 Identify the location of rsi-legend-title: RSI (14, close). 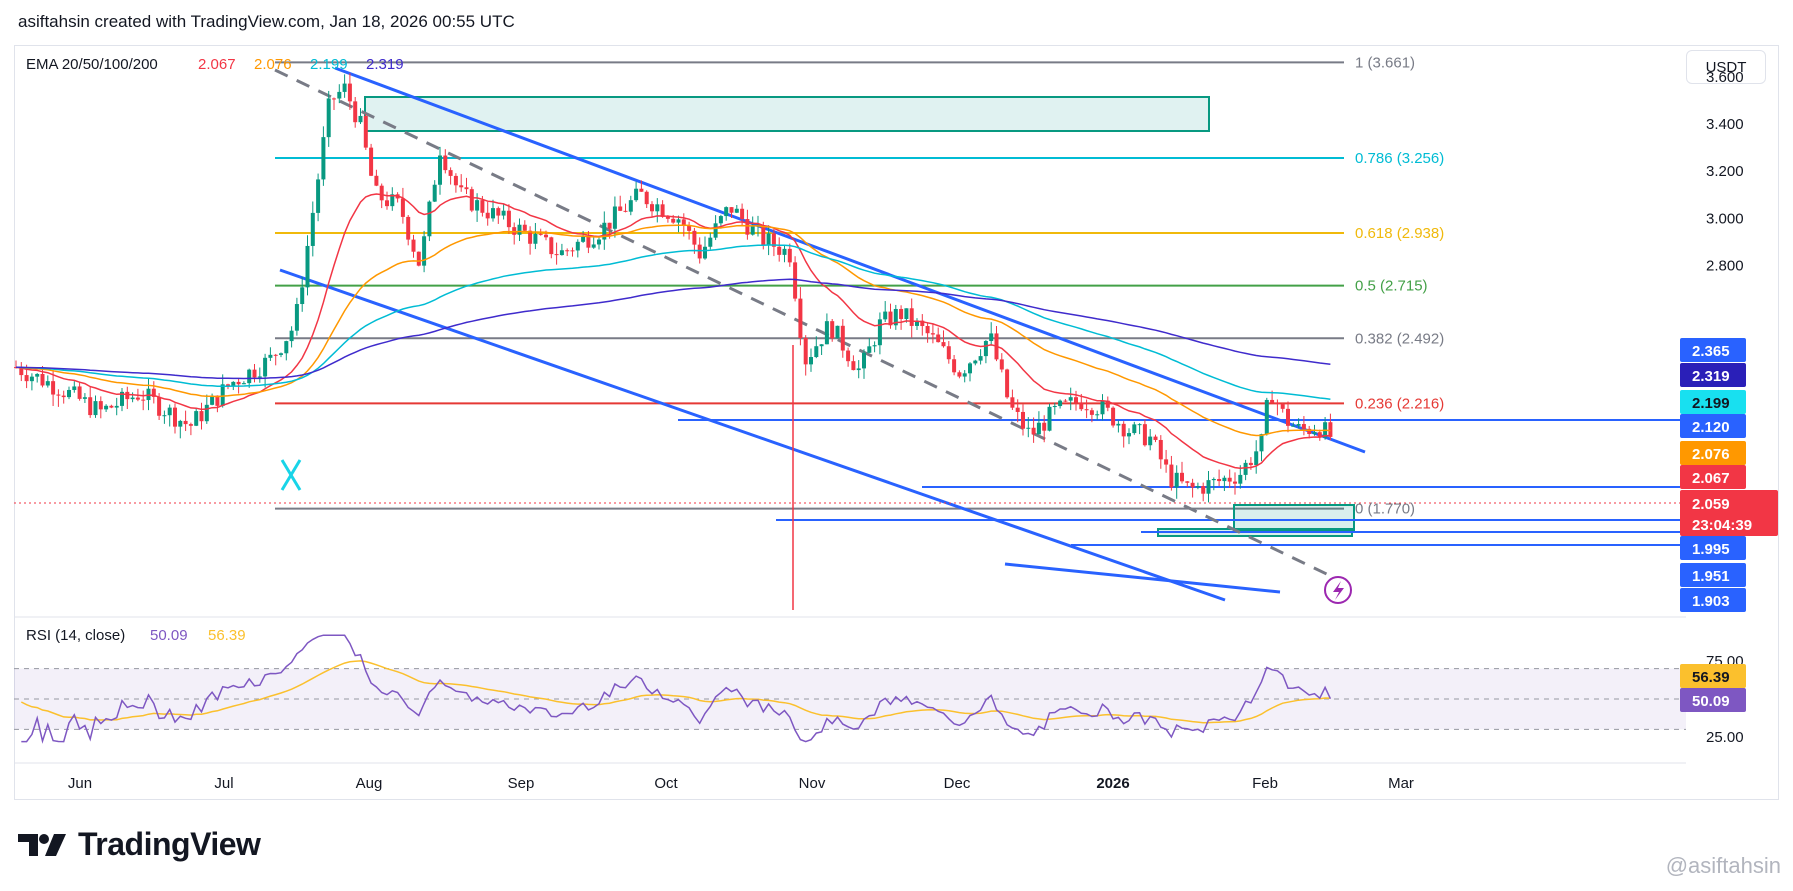
(75, 635).